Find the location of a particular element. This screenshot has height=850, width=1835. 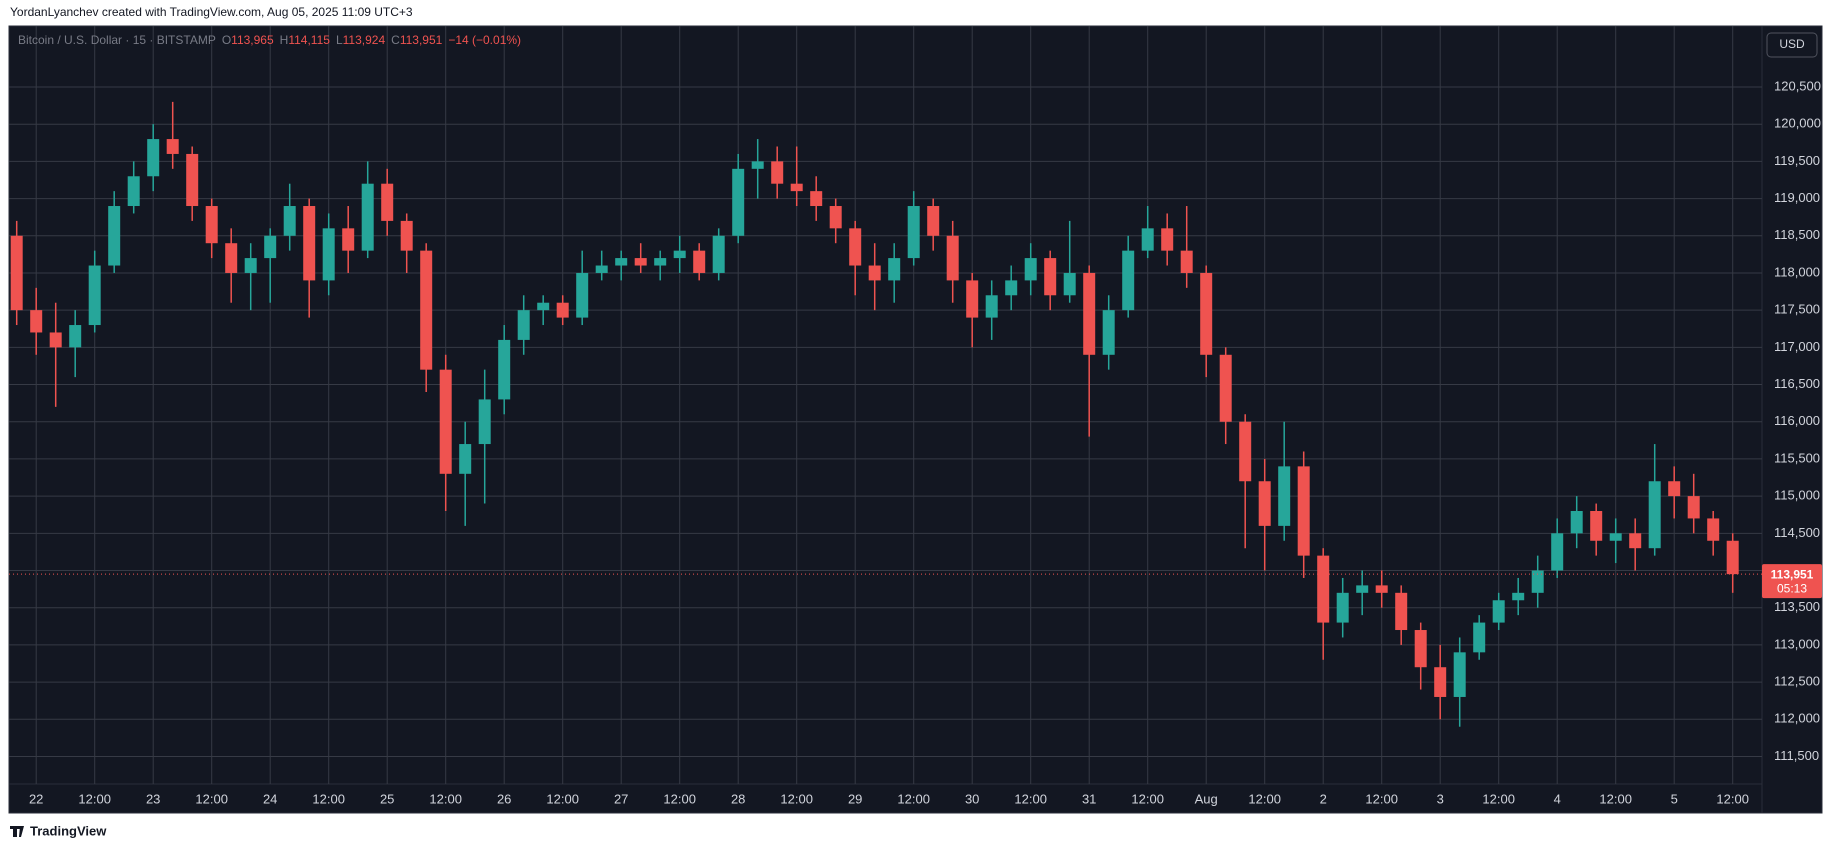

y-tick-label: 115,000 is located at coordinates (1797, 495).